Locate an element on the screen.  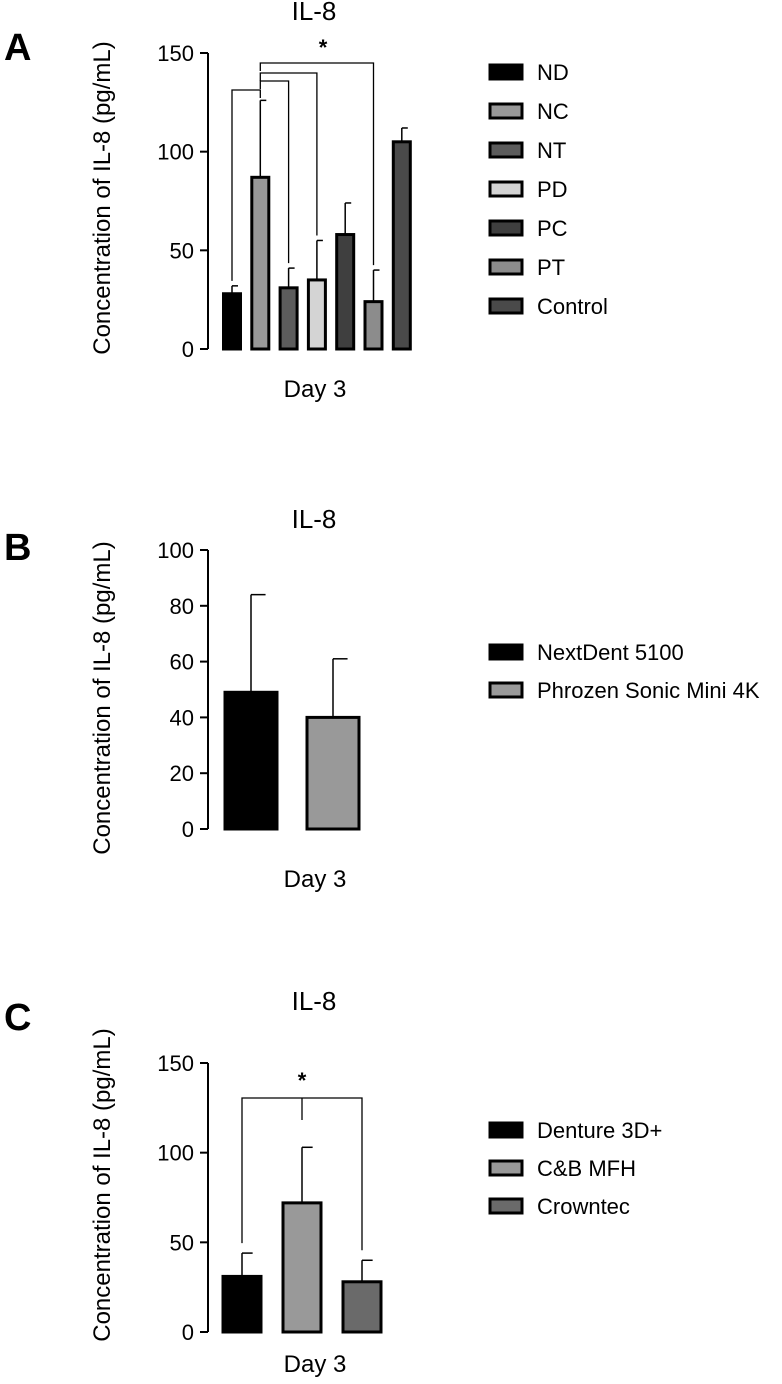
panel-b-bar-phrozen-sonic-mini-4k is located at coordinates (333, 773).